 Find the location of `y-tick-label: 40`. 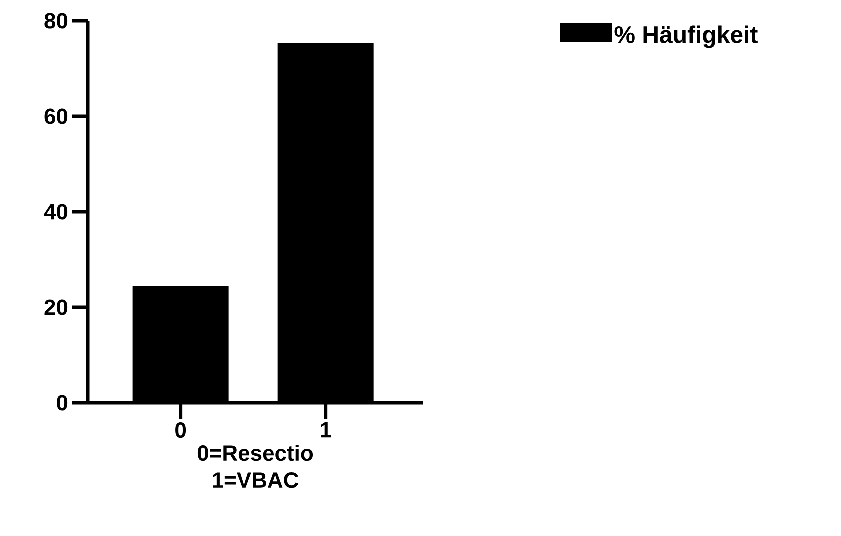

y-tick-label: 40 is located at coordinates (56, 212).